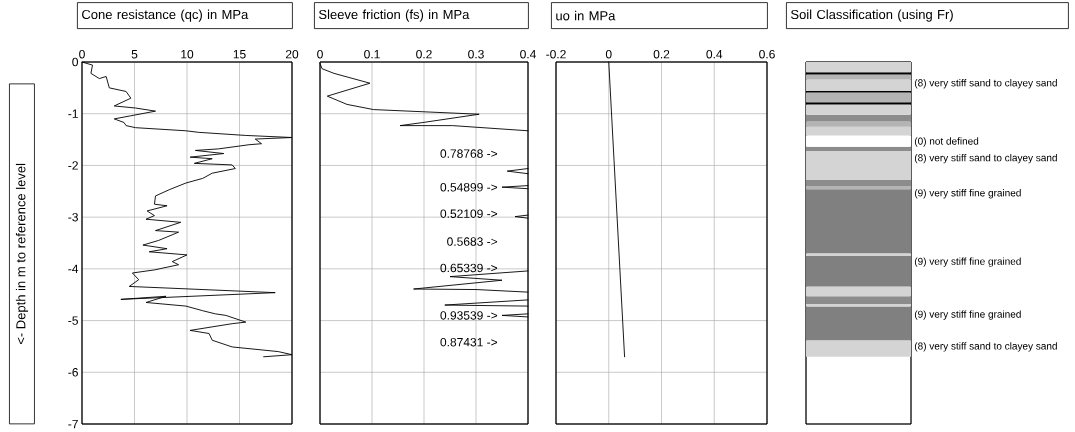 This screenshot has width=1075, height=432. I want to click on annotation: 0.78768 ->, so click(469, 153).